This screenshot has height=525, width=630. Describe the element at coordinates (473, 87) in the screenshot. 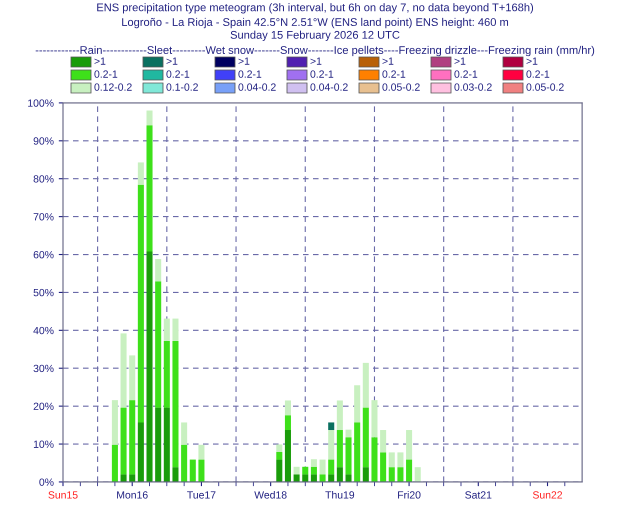

I see `legend-label: 0.03-0.2` at that location.